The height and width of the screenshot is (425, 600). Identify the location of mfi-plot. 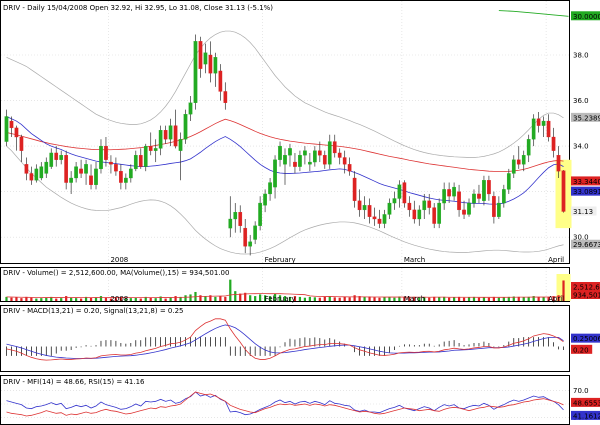
(285, 404).